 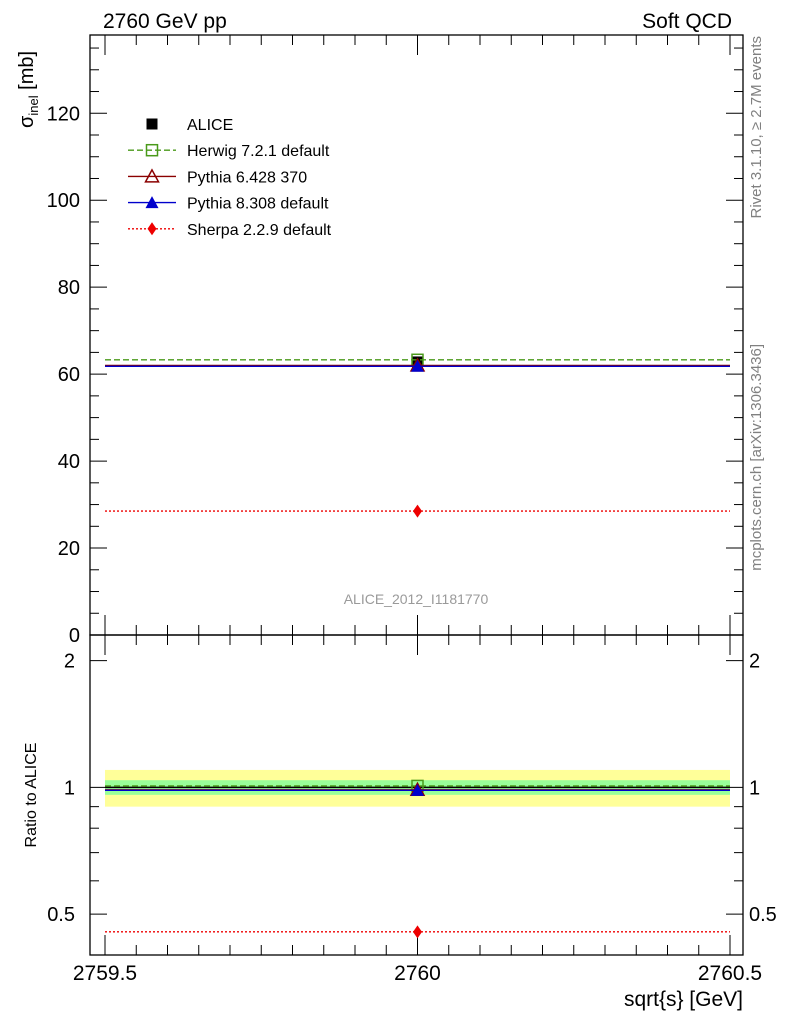 What do you see at coordinates (33, 105) in the screenshot?
I see `ylabel-subscript: inel` at bounding box center [33, 105].